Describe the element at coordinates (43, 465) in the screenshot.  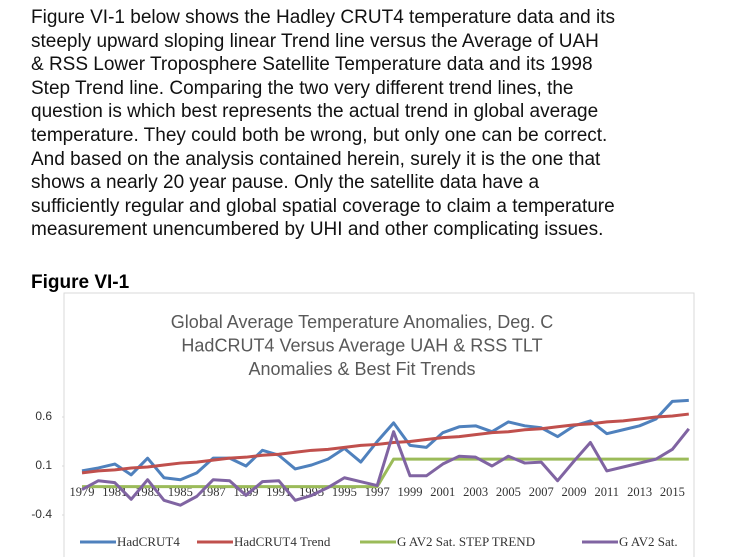
I see `y-tick-label: 0.1` at that location.